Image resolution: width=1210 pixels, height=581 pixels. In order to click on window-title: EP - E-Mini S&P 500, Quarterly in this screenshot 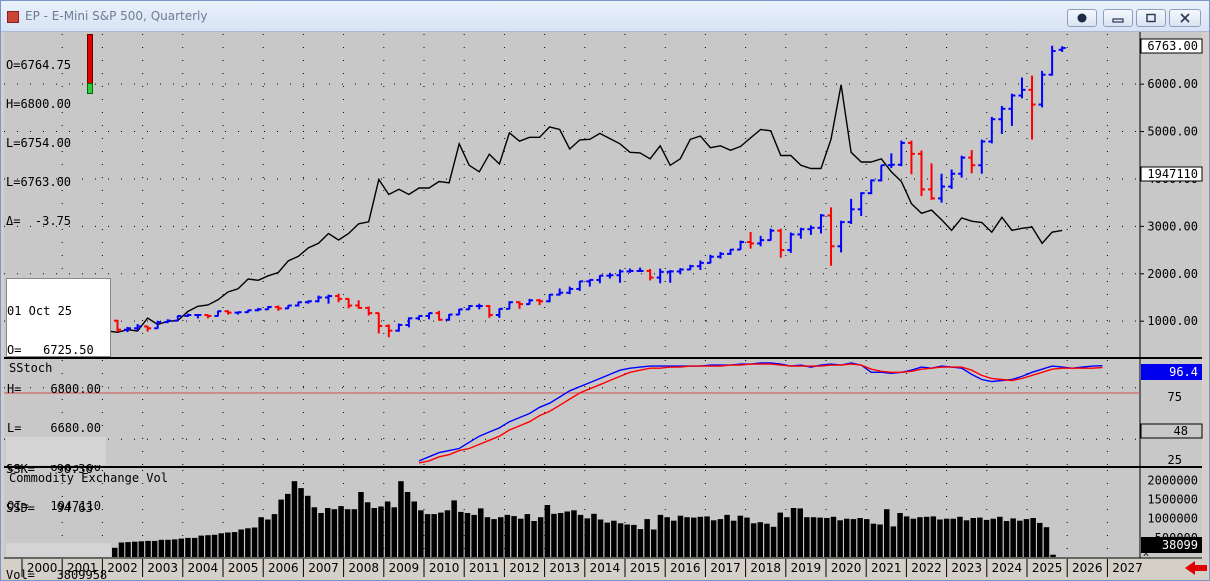, I will do `click(116, 16)`.